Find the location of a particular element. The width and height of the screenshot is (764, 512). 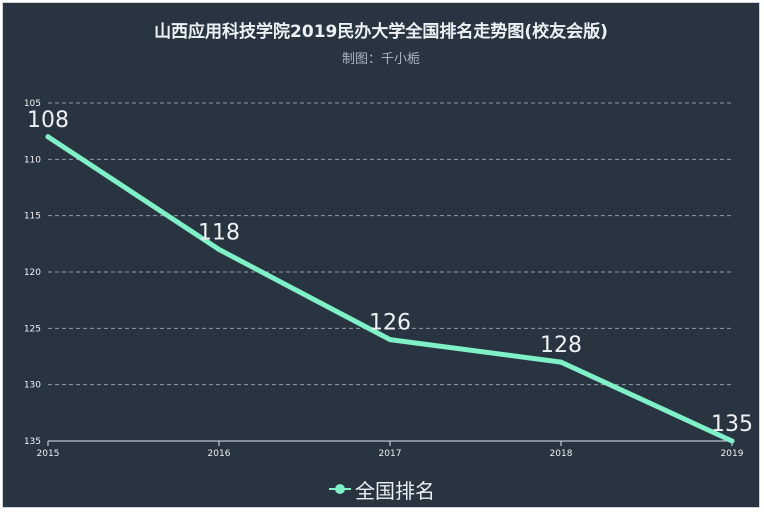

chart-title: 山西应用科技学院2019民办大学全国排名走势图(校友会版) is located at coordinates (381, 32).